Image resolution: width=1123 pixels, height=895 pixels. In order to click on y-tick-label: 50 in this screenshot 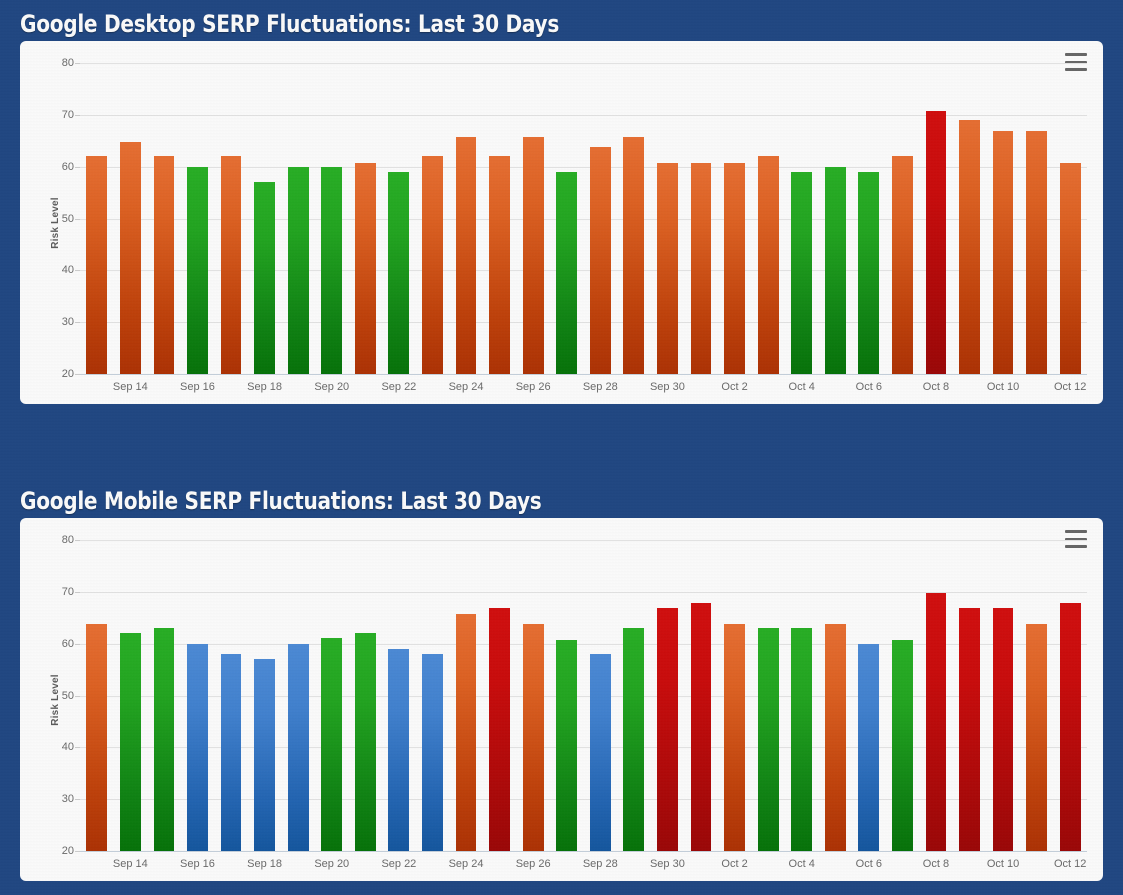, I will do `click(67, 218)`.